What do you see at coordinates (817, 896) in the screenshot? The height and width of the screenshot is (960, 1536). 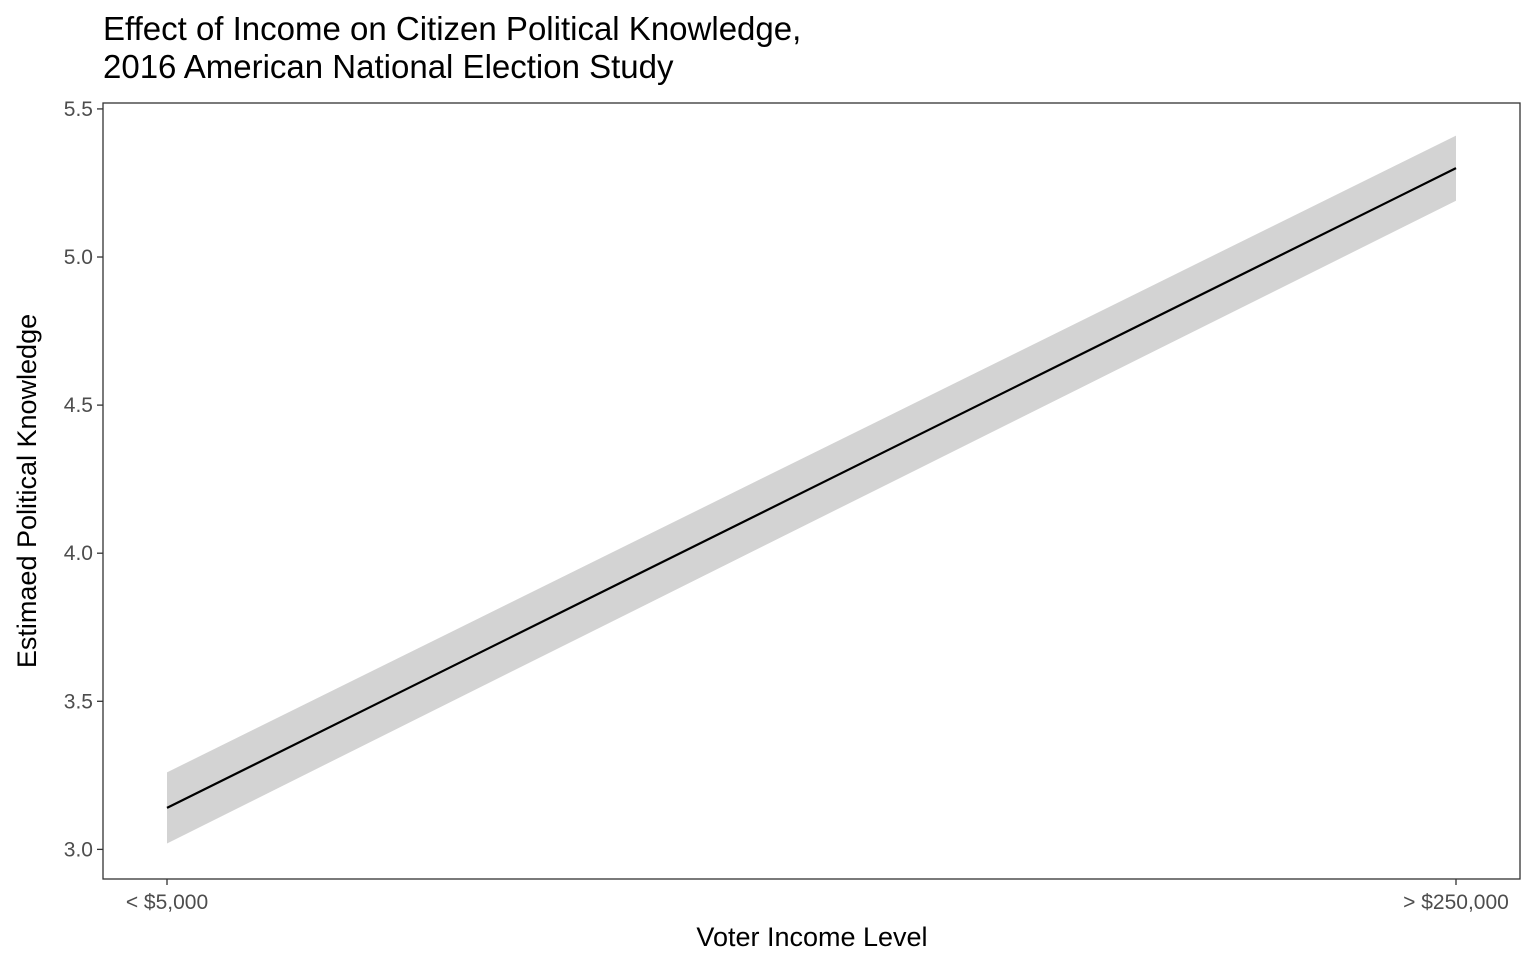 I see `x-axis: < $5,000 > $250,000` at bounding box center [817, 896].